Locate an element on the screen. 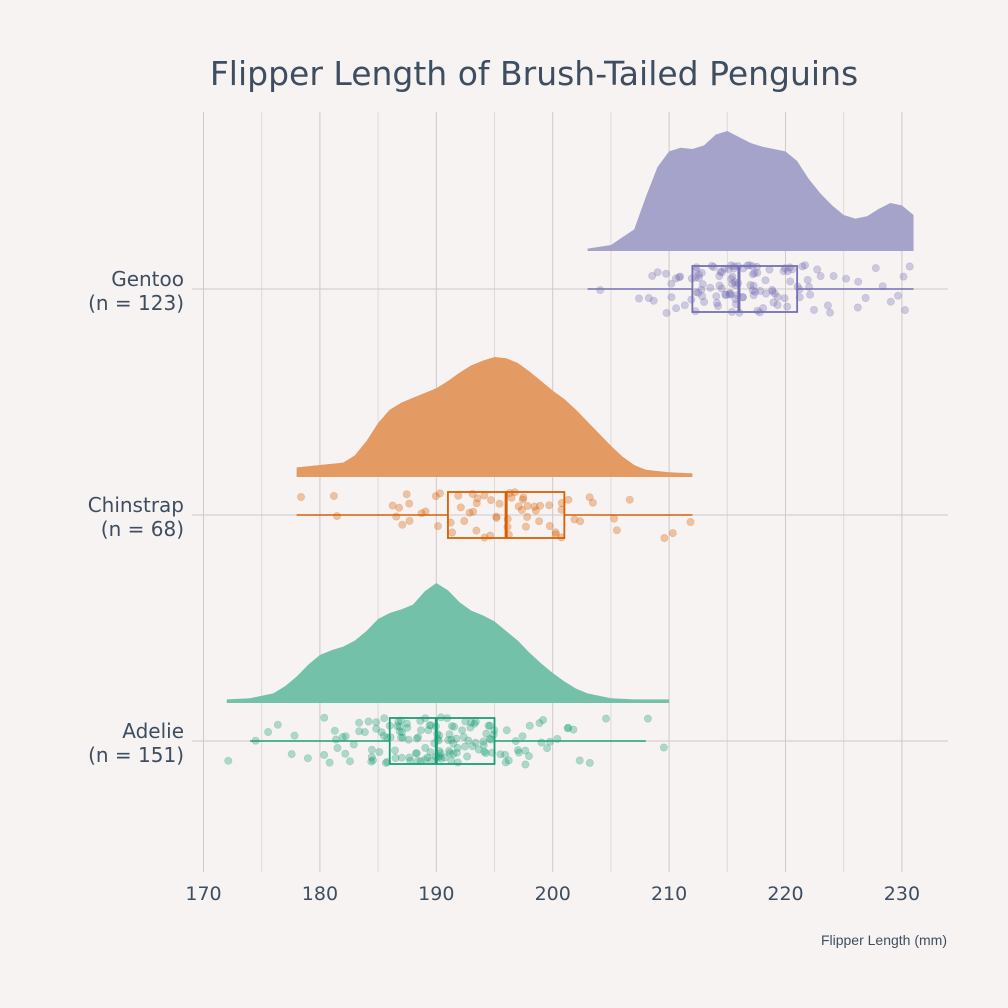  category-label: Gentoo is located at coordinates (147, 279).